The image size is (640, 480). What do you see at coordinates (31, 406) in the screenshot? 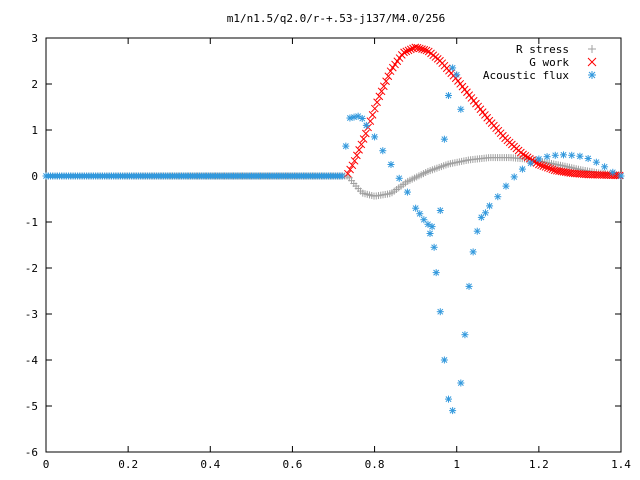
I see `y-tick-label: -5` at bounding box center [31, 406].